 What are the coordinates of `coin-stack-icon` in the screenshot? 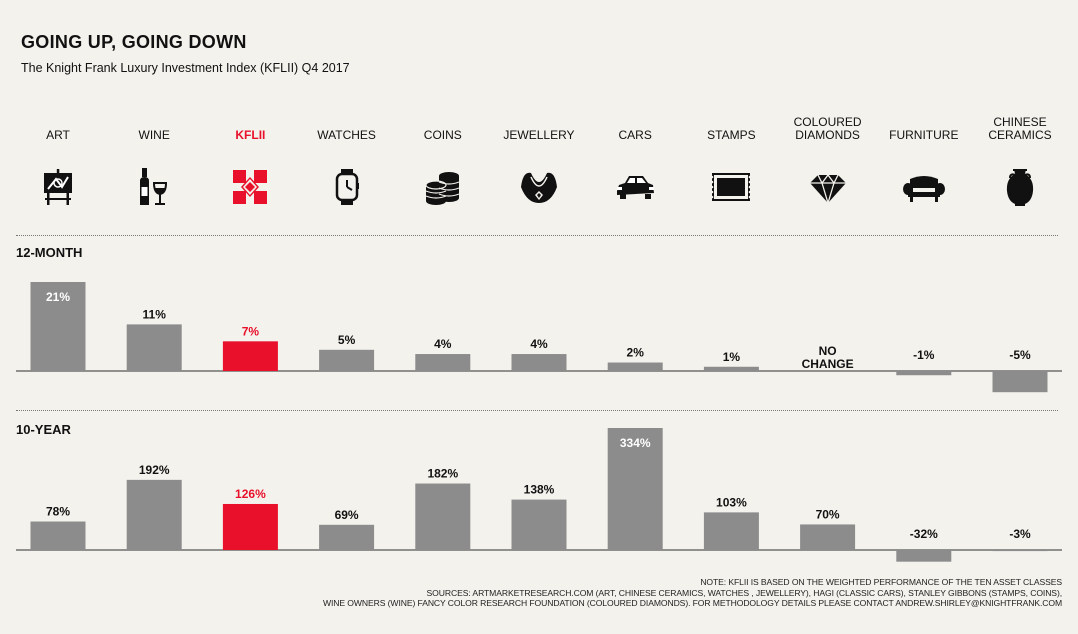 It's located at (443, 187).